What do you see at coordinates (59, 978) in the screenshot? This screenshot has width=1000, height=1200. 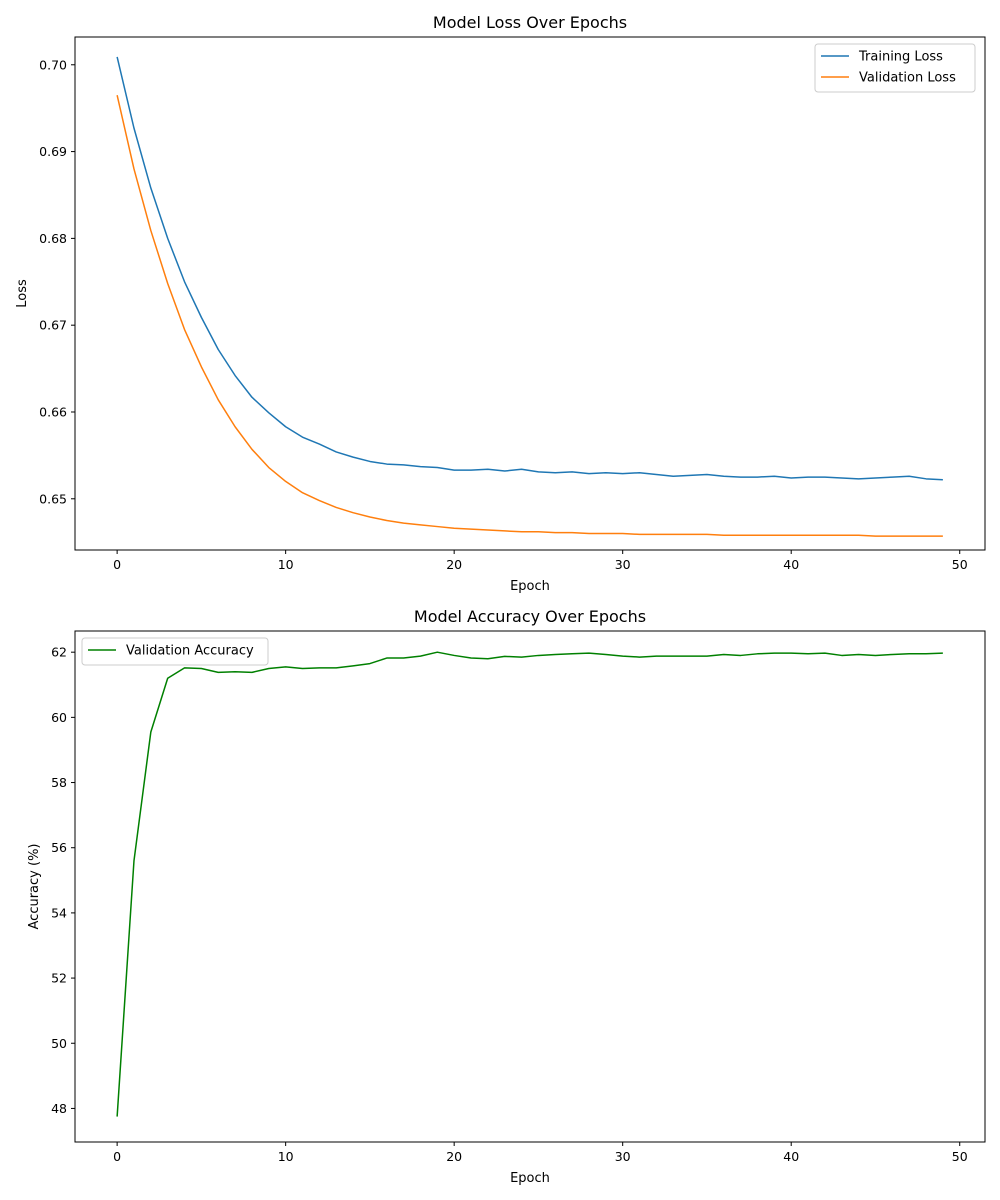 I see `y-tick-label: 52` at bounding box center [59, 978].